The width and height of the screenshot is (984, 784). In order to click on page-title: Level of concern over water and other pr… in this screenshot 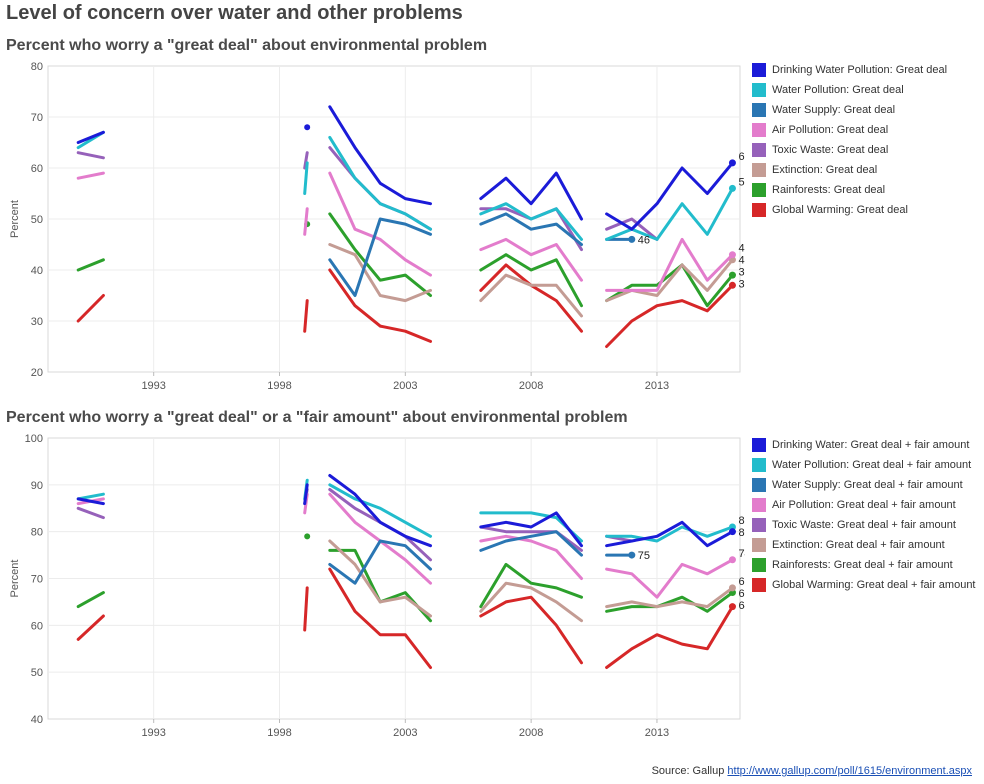, I will do `click(234, 13)`.